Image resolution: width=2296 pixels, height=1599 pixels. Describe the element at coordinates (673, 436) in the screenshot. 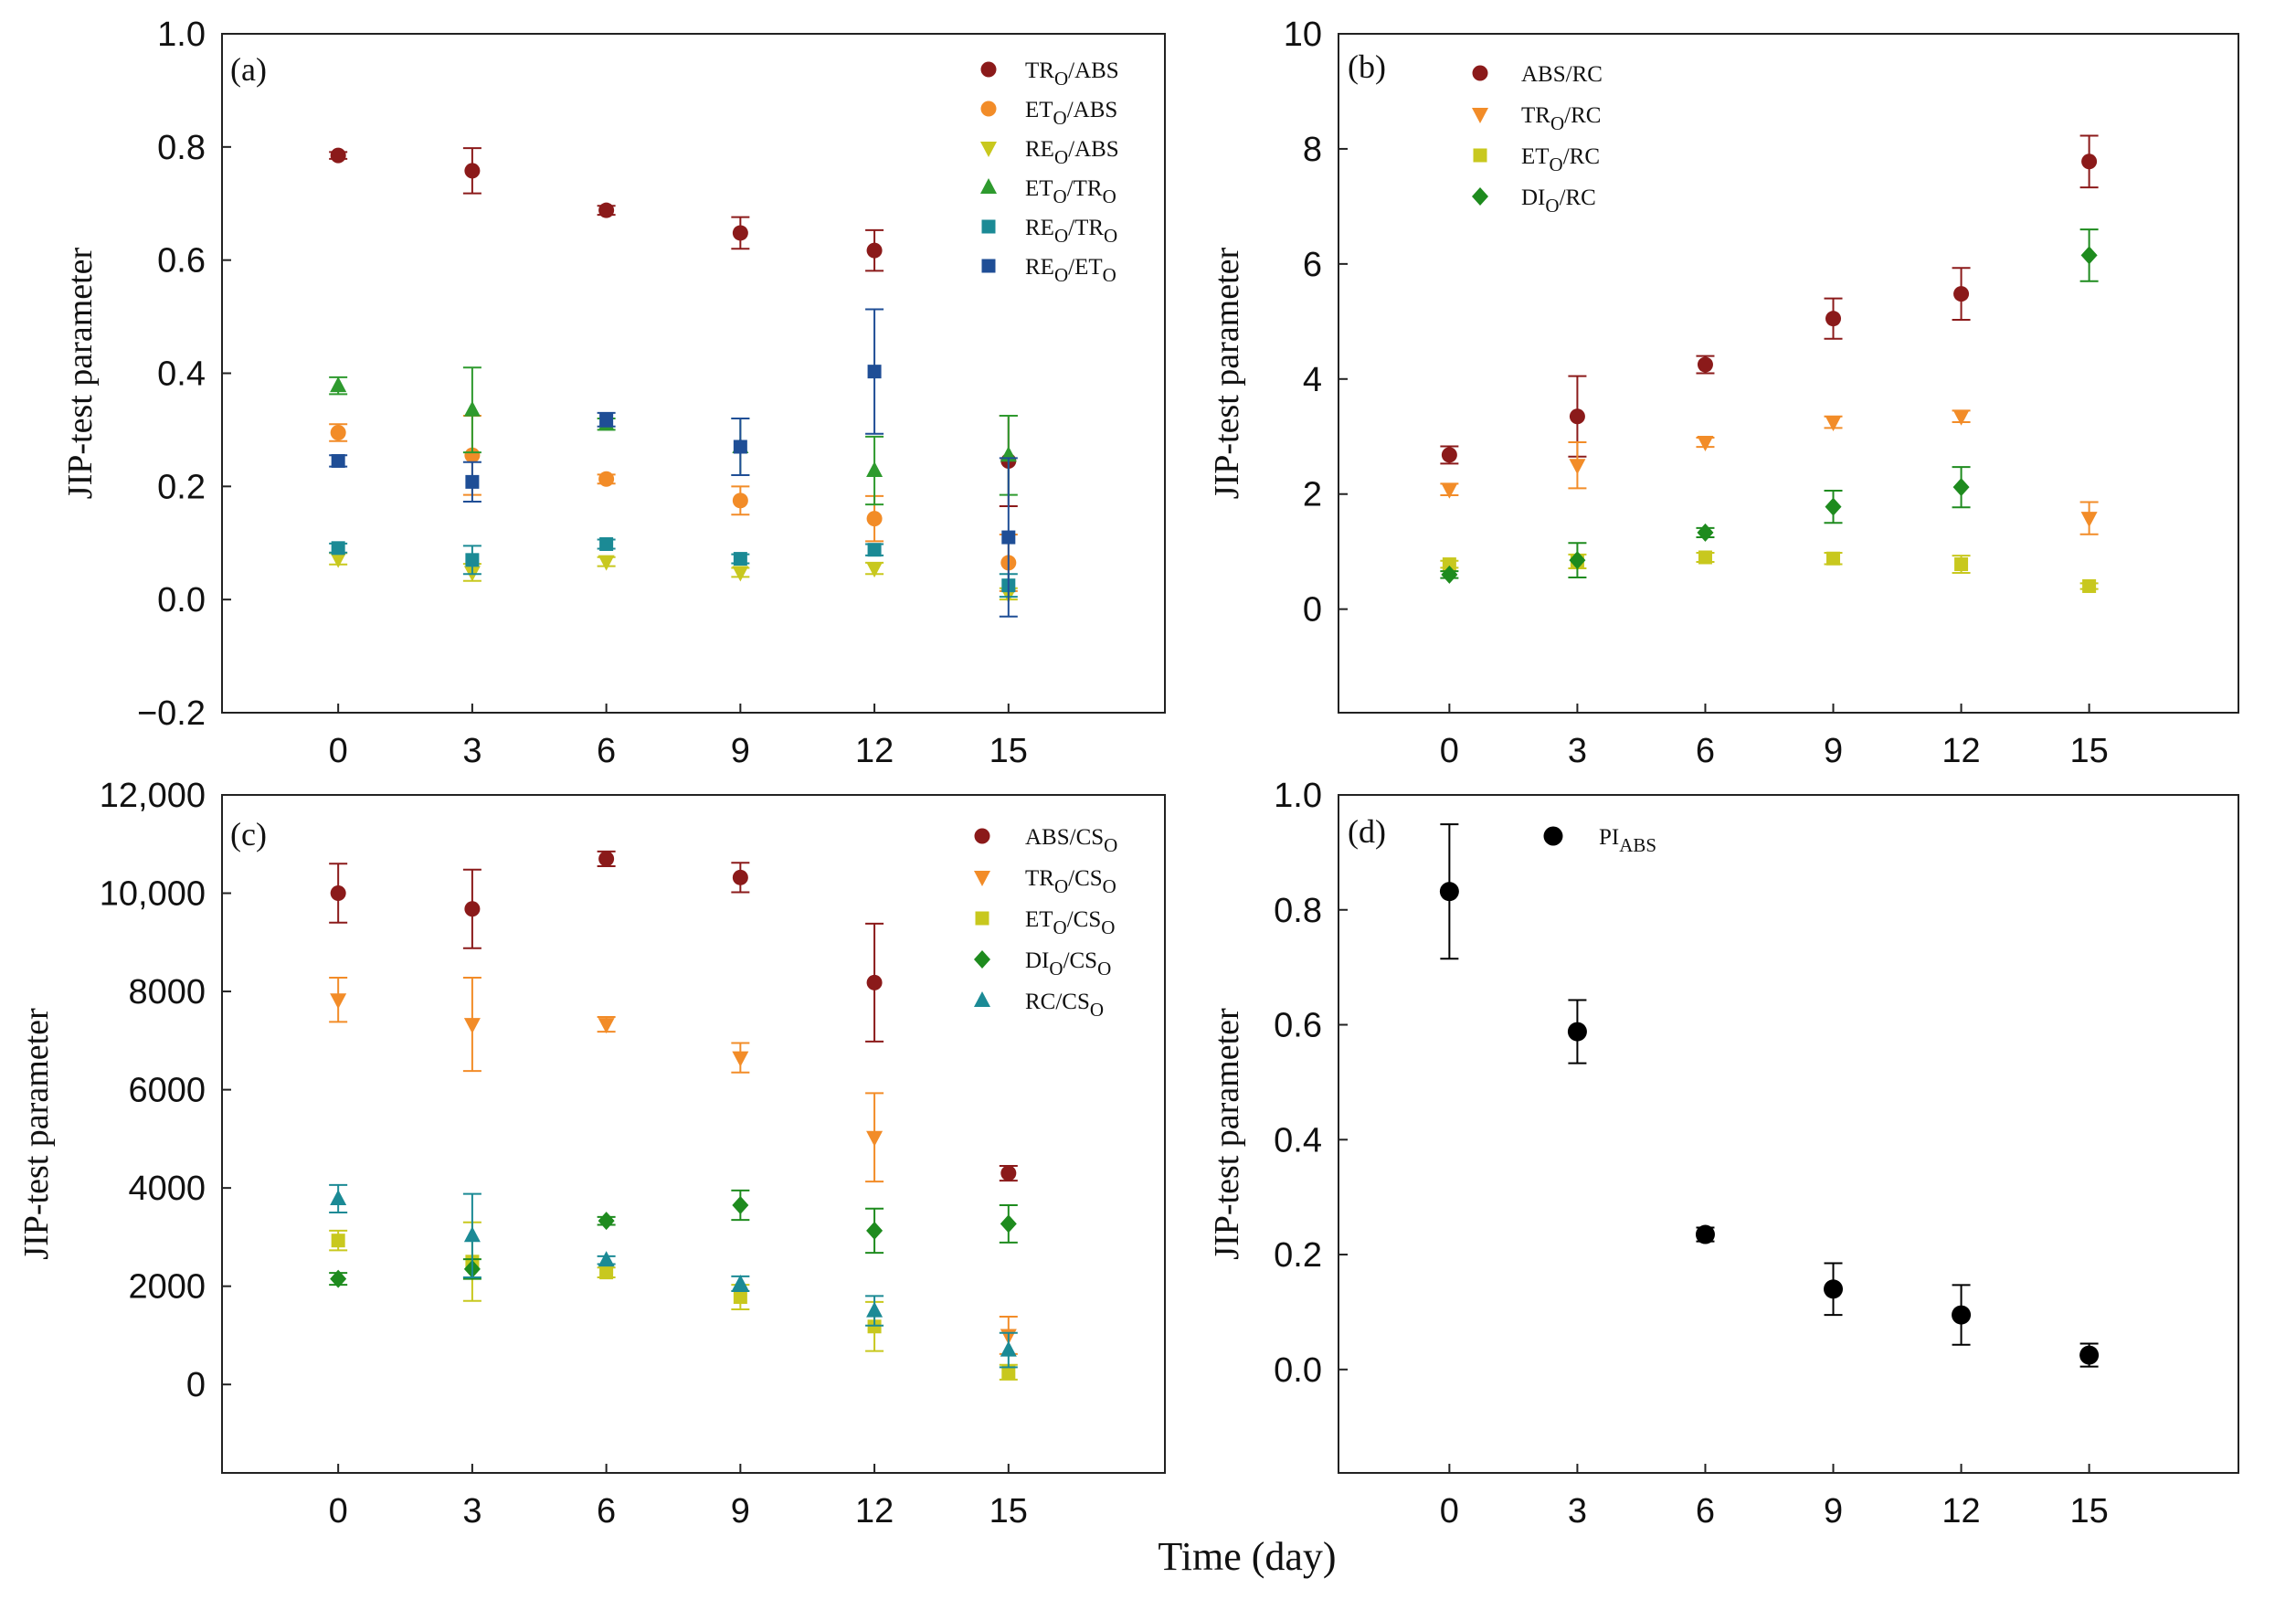

I see `series-ETO/TRO` at that location.